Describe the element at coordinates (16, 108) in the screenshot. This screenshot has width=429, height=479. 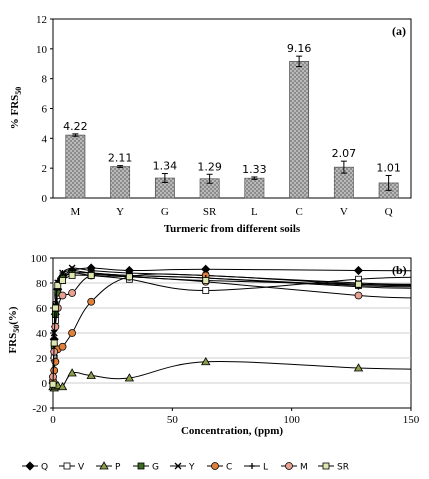
I see `bar-y-axis-label: % FRS50` at that location.